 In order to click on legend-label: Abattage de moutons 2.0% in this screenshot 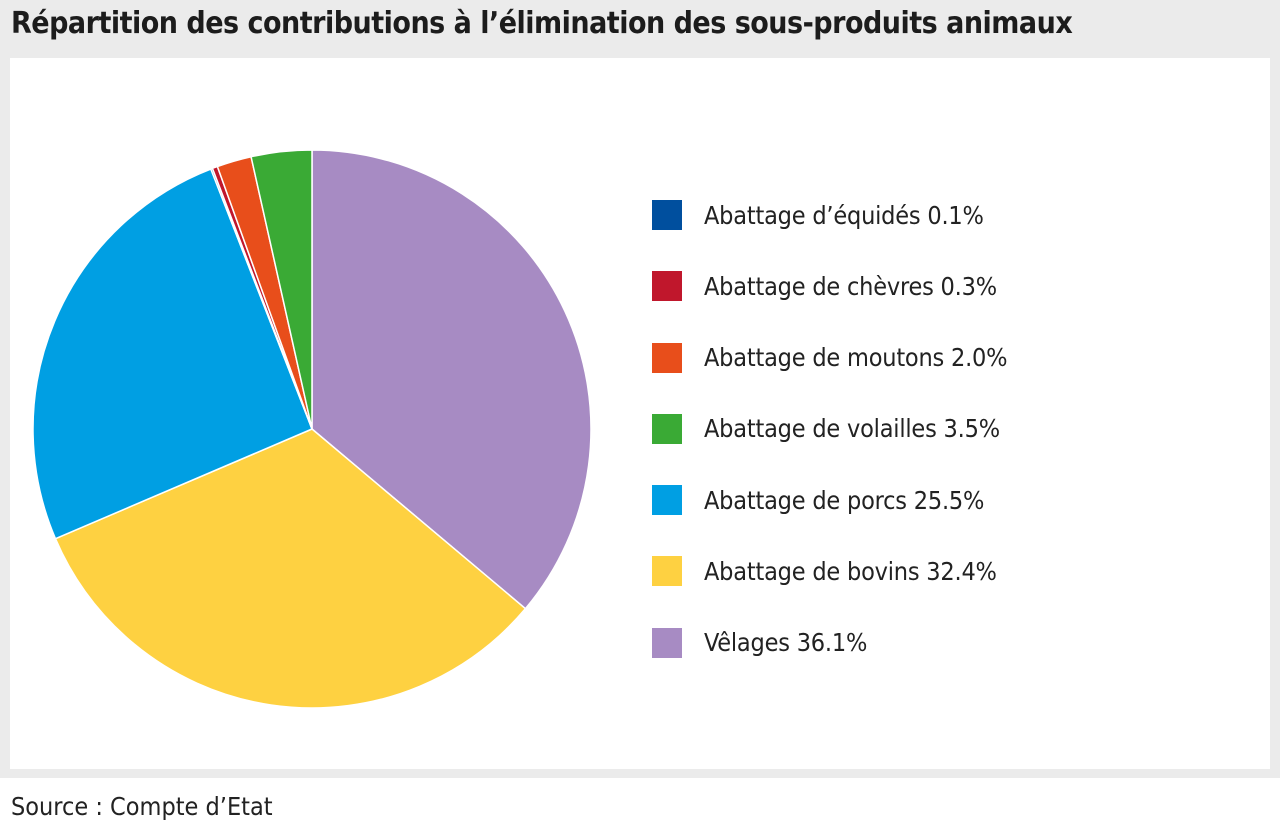, I will do `click(856, 358)`.